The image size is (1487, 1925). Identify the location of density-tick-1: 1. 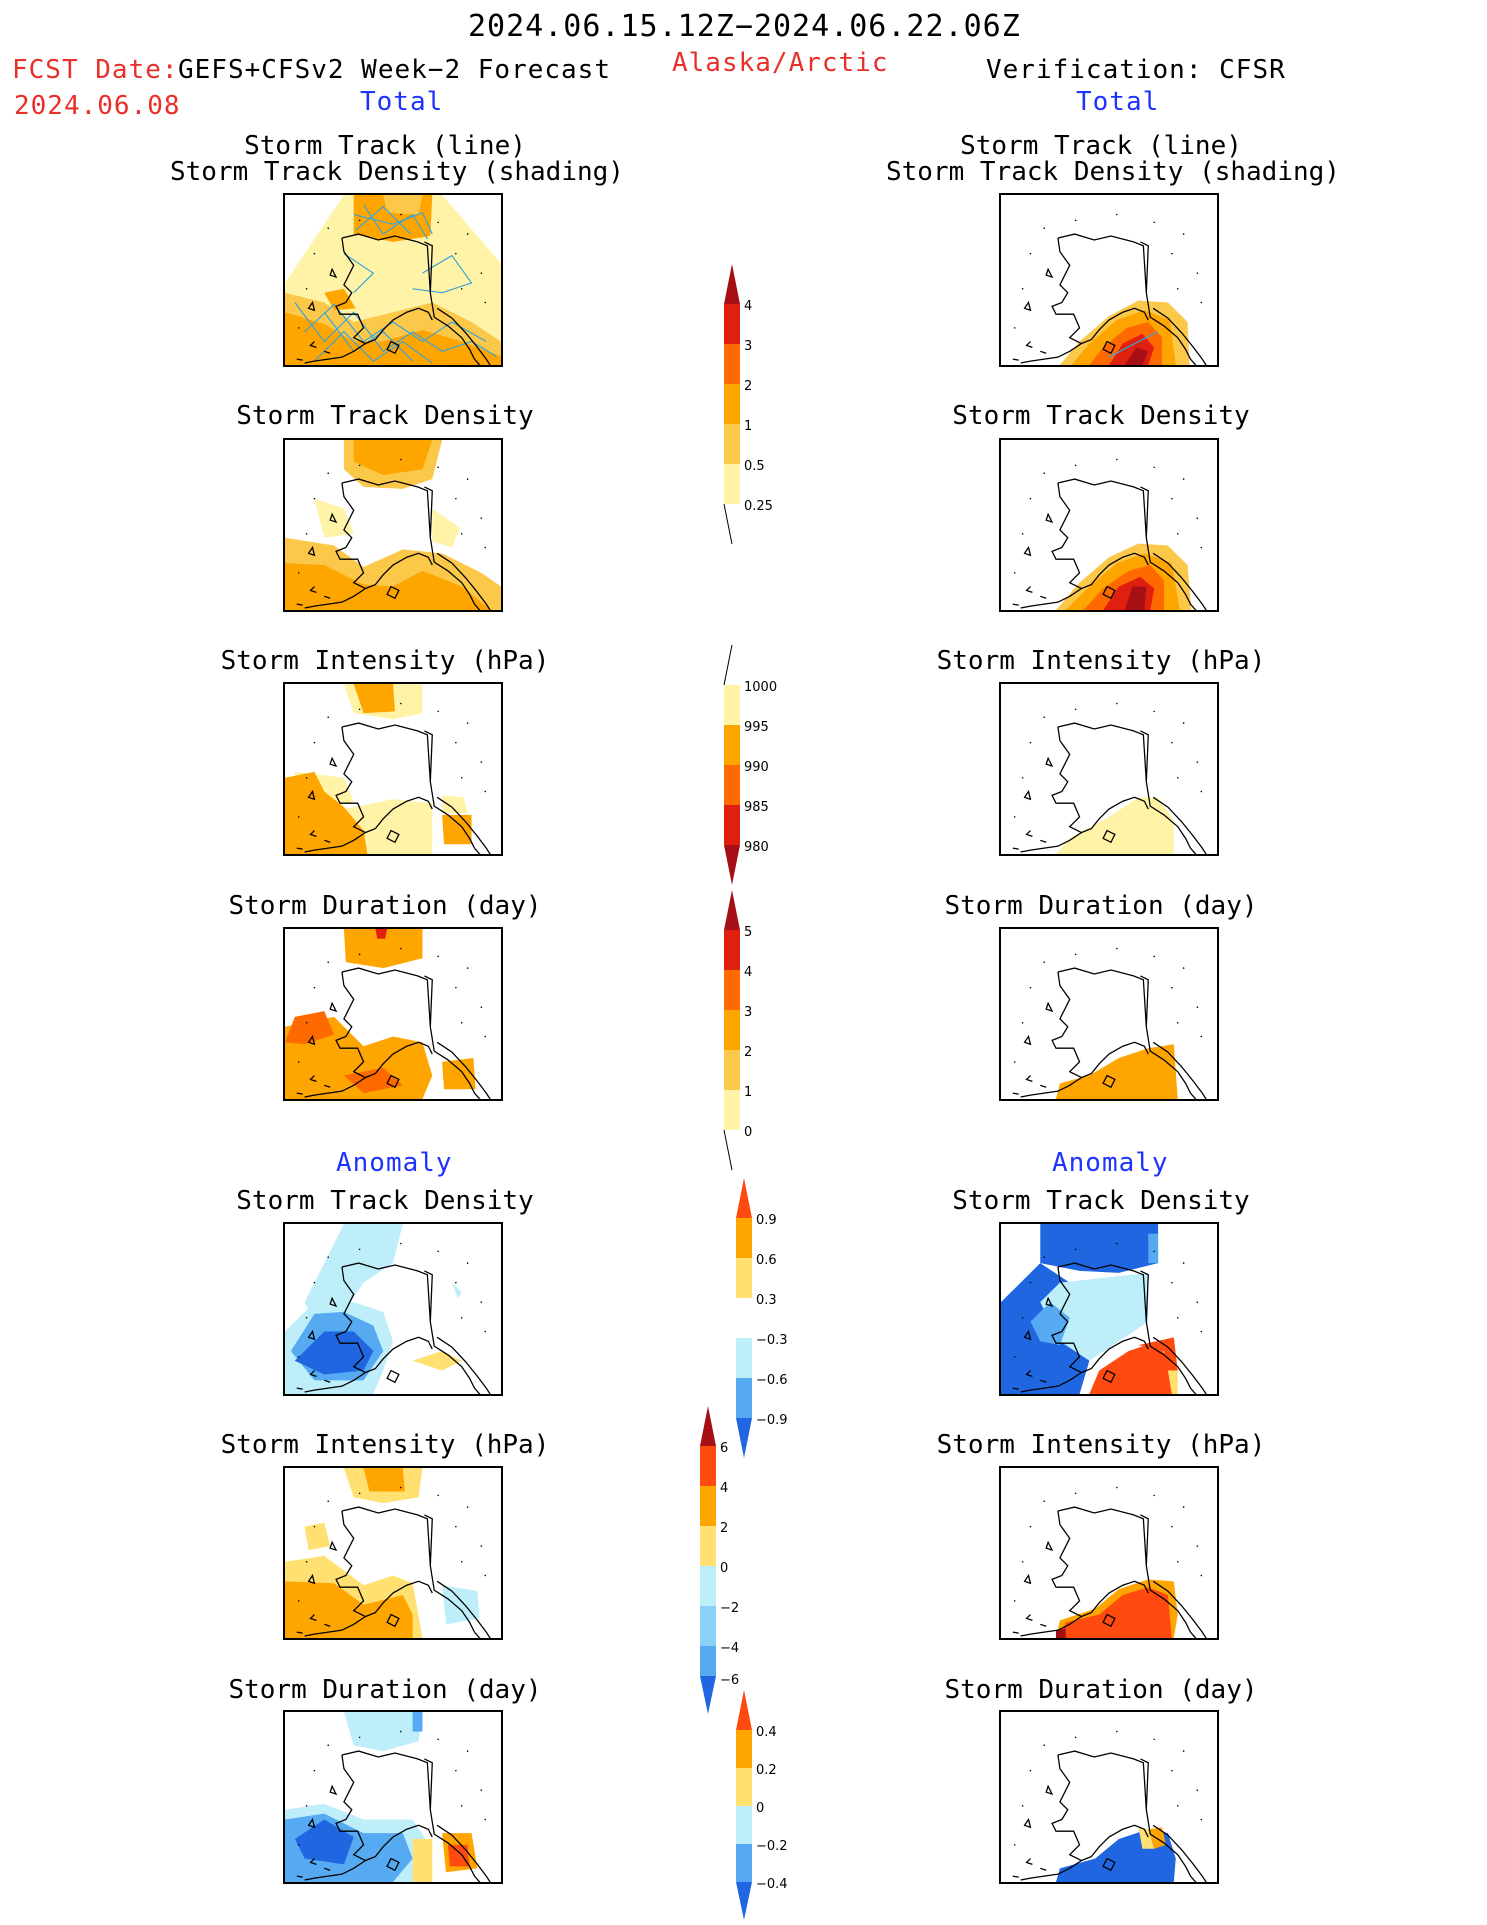
(748, 426).